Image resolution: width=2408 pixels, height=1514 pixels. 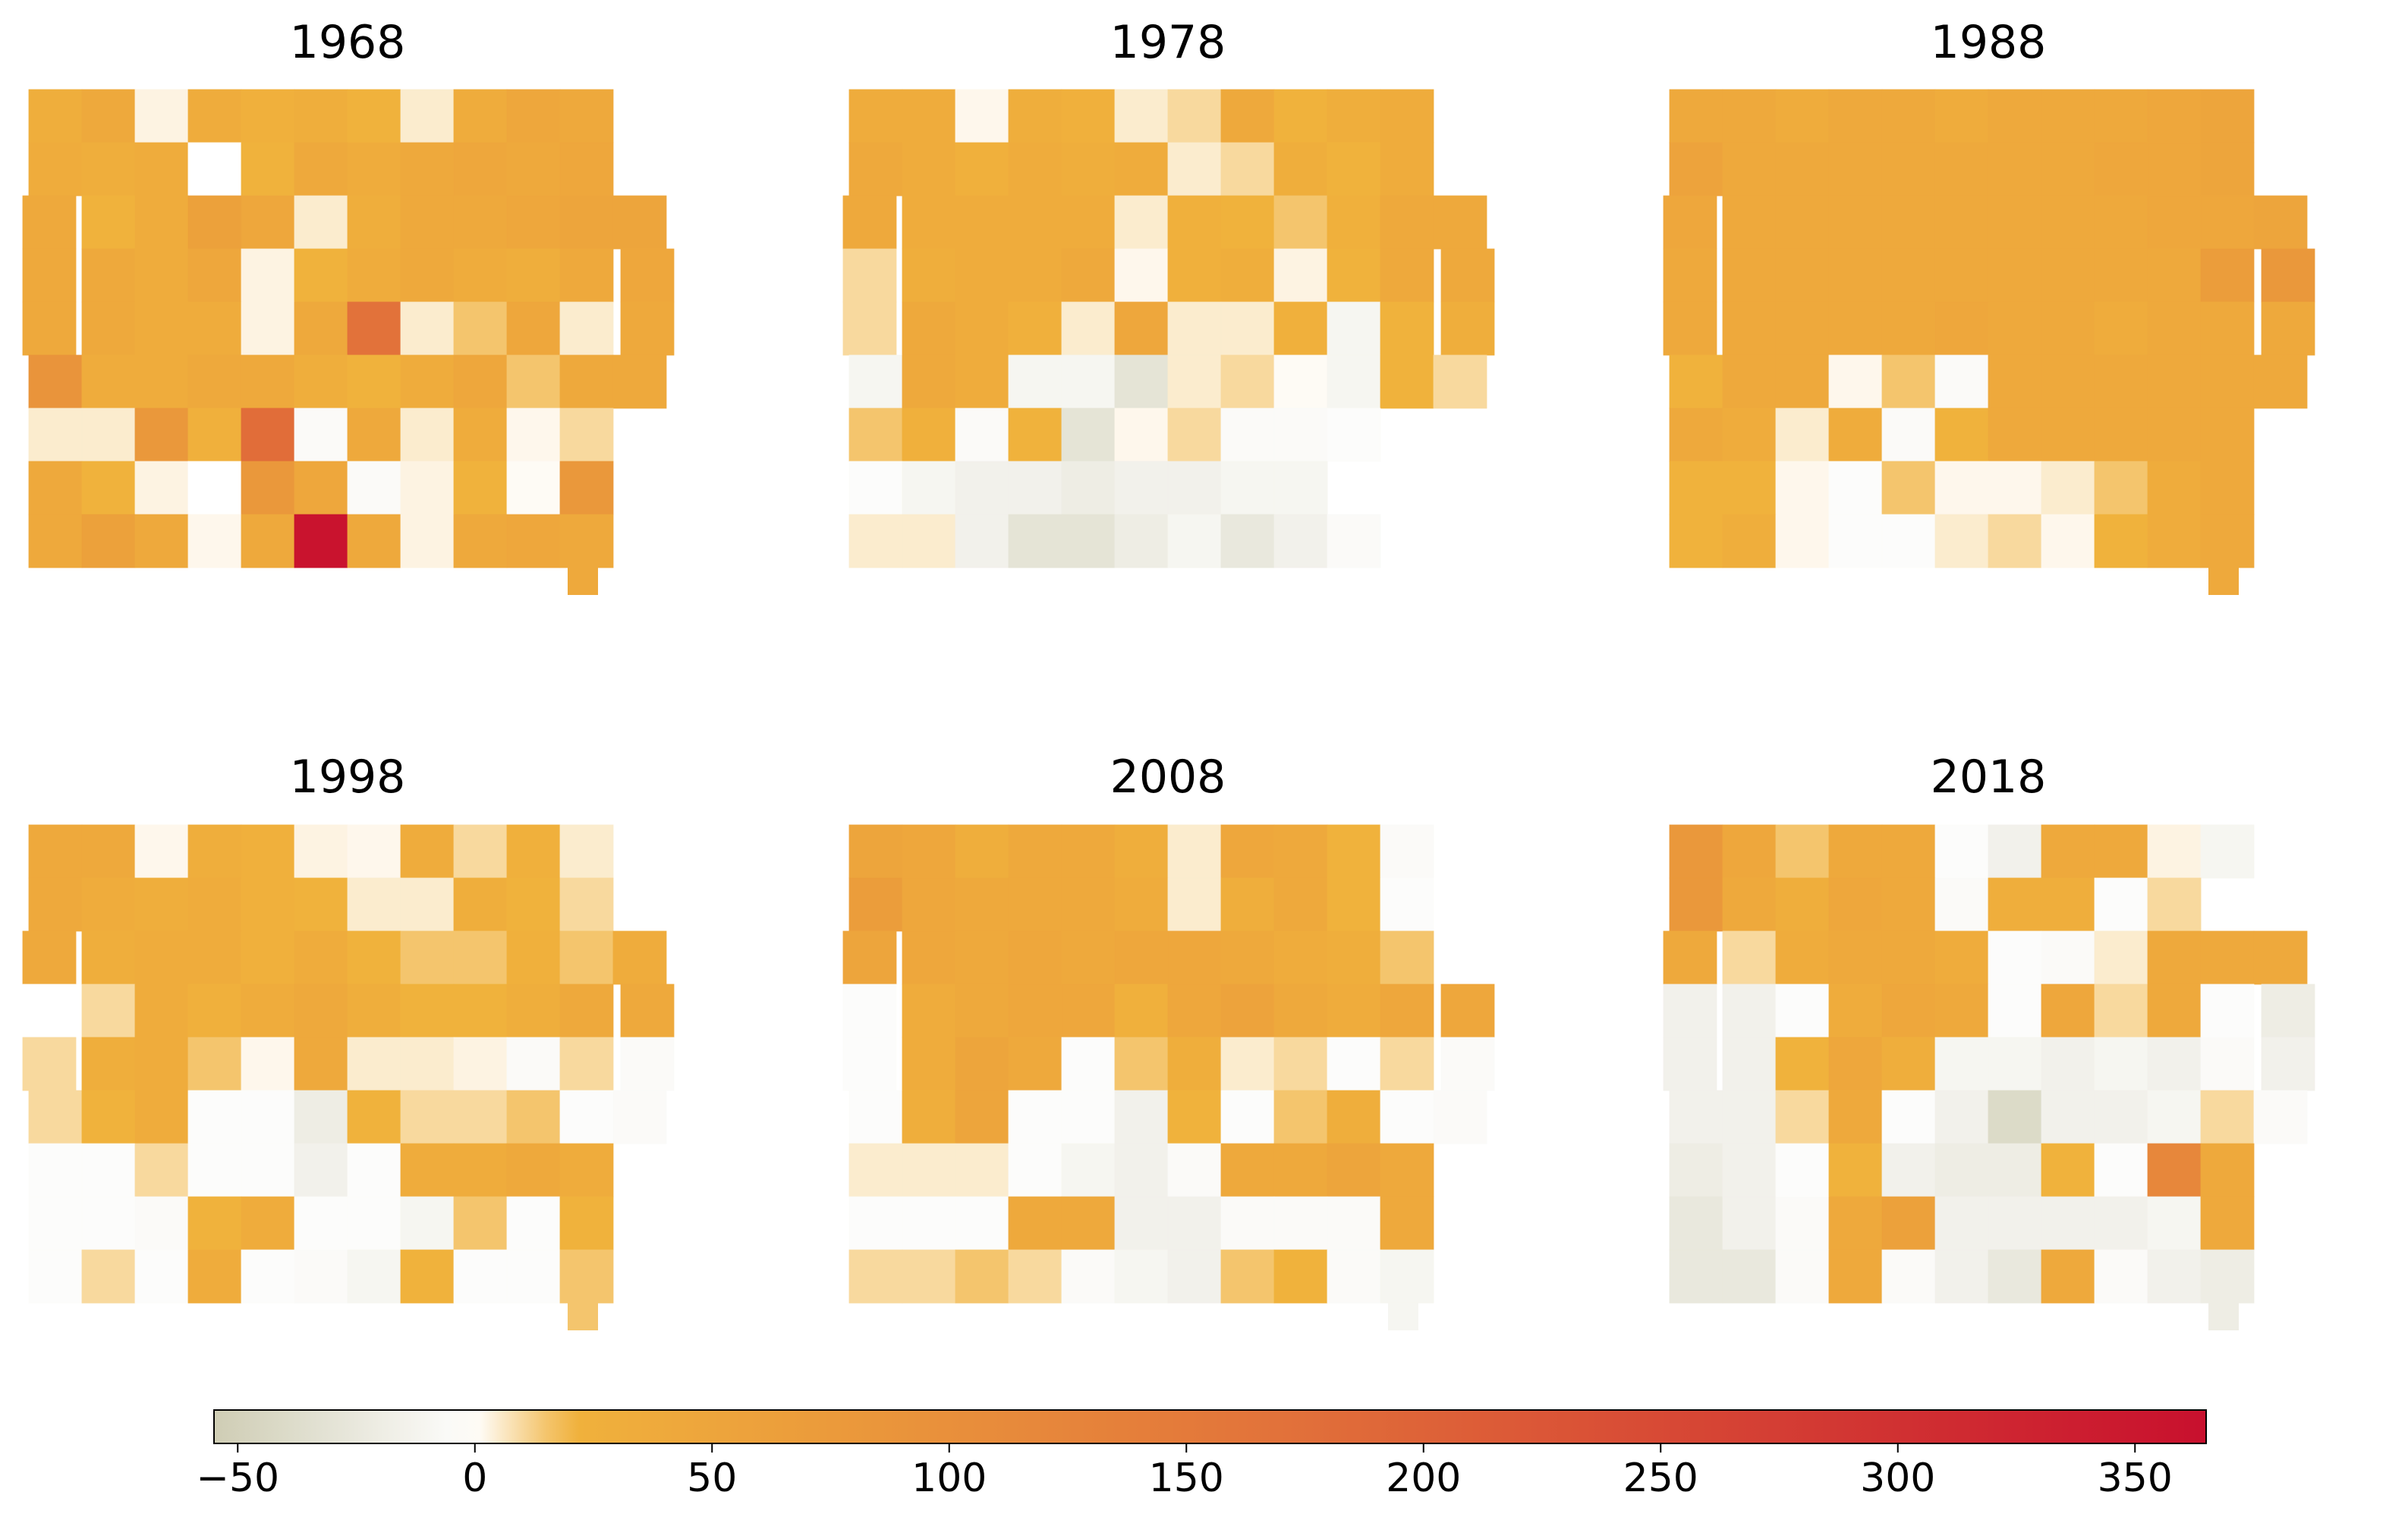 What do you see at coordinates (347, 42) in the screenshot?
I see `panel-title: 1968` at bounding box center [347, 42].